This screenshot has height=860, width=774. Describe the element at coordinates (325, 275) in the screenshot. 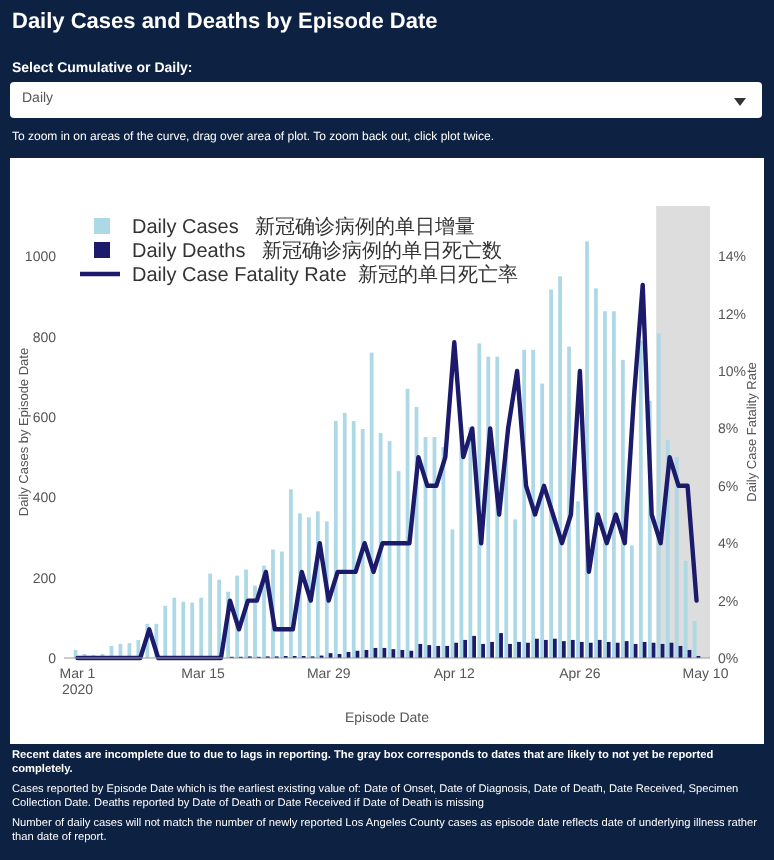

I see `legend-label: Daily Case Fatality Rate 新冠的单日死亡率` at that location.